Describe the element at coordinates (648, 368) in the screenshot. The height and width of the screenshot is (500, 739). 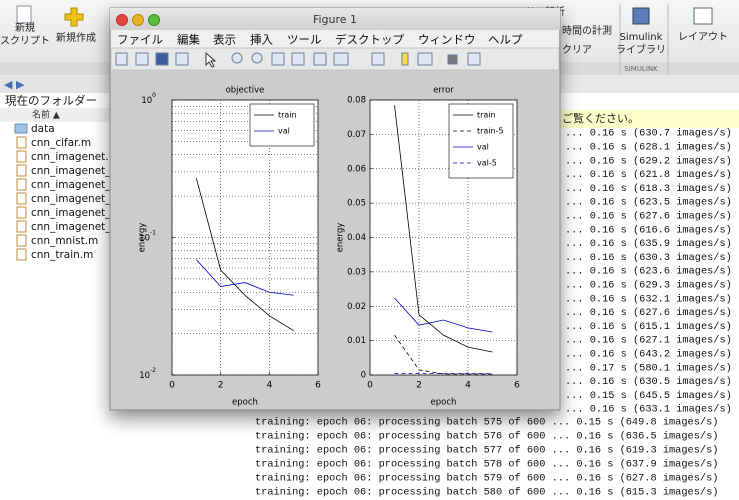
I see `console-line: ... 0.17 s (580.1 images/s)` at that location.